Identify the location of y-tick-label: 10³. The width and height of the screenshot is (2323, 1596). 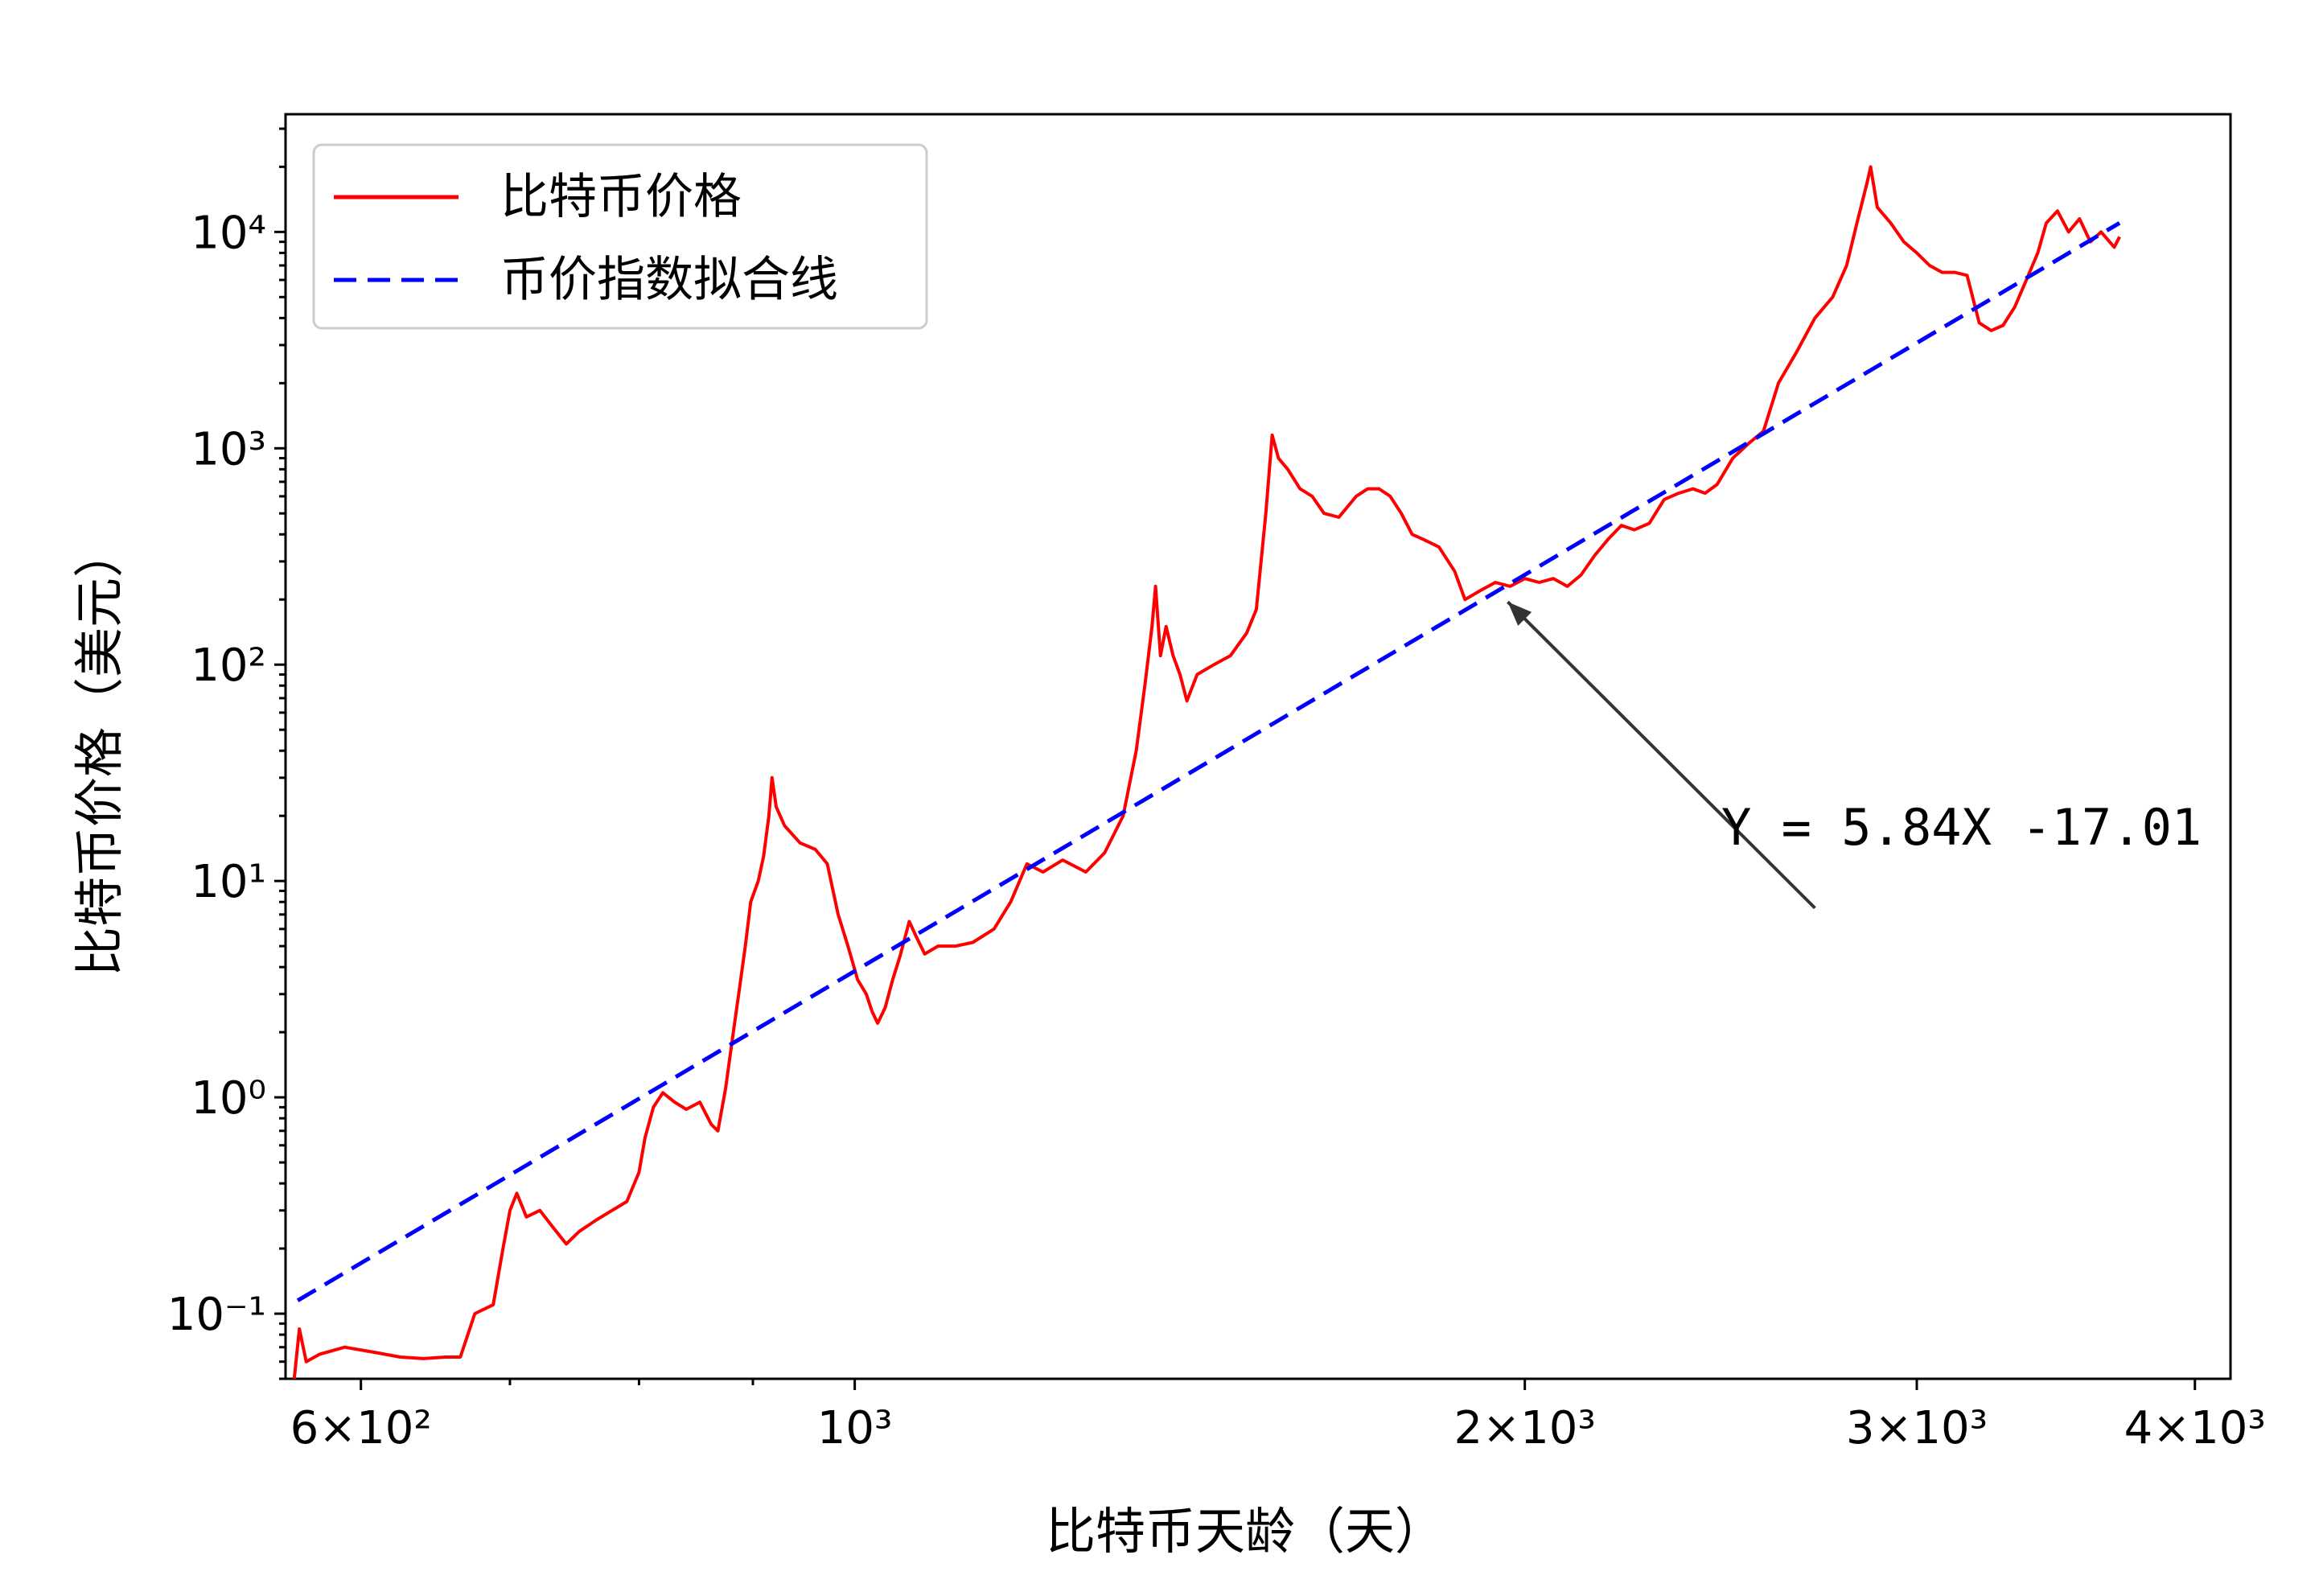
(228, 449).